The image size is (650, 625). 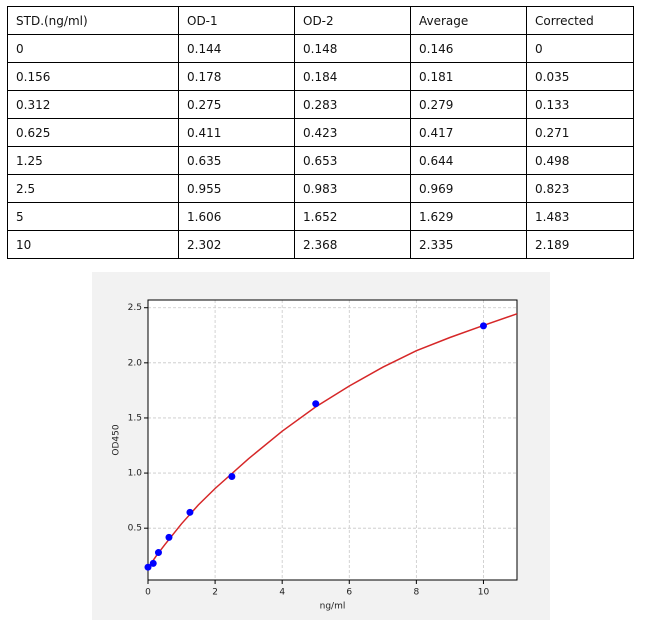 What do you see at coordinates (148, 593) in the screenshot?
I see `x-tick-label: 0` at bounding box center [148, 593].